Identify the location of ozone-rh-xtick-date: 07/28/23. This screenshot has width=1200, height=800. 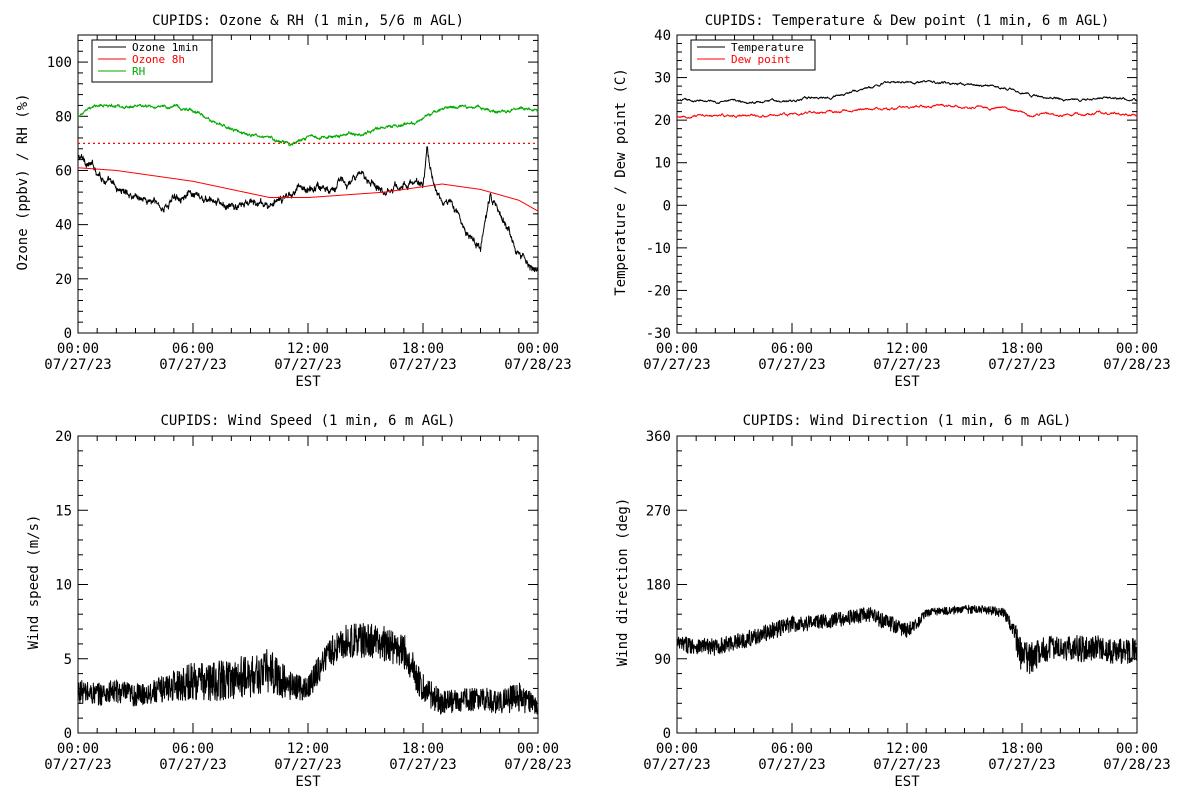
(537, 365).